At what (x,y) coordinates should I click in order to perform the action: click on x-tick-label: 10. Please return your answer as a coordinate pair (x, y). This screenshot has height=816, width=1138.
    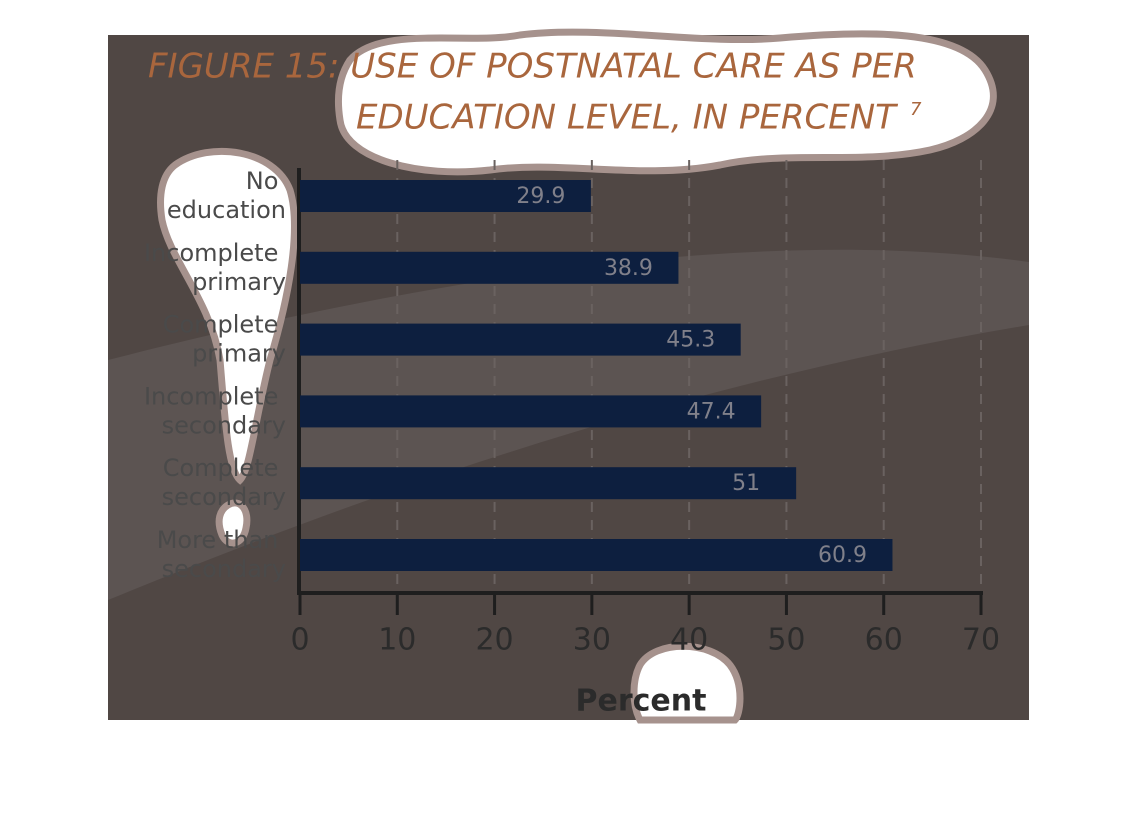
    Looking at the image, I should click on (397, 640).